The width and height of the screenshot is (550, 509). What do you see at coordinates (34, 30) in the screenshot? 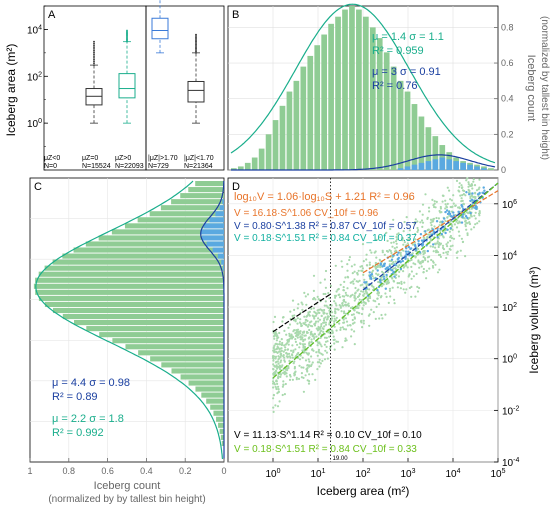
I see `panel-a-ytick-label: 104` at bounding box center [34, 30].